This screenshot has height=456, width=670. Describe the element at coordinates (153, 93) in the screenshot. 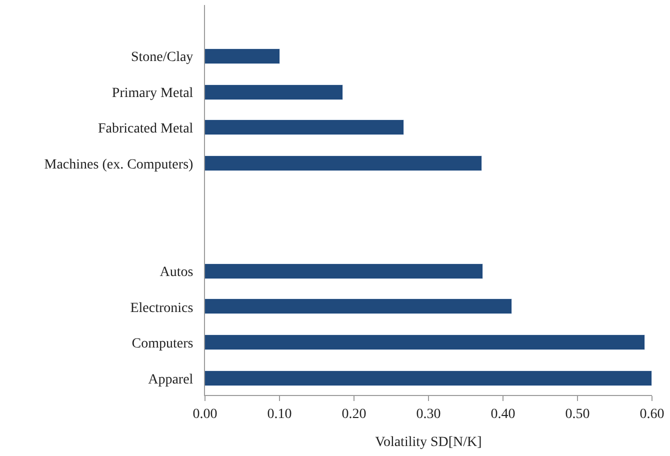

I see `y-tick-label: Primary Metal` at that location.